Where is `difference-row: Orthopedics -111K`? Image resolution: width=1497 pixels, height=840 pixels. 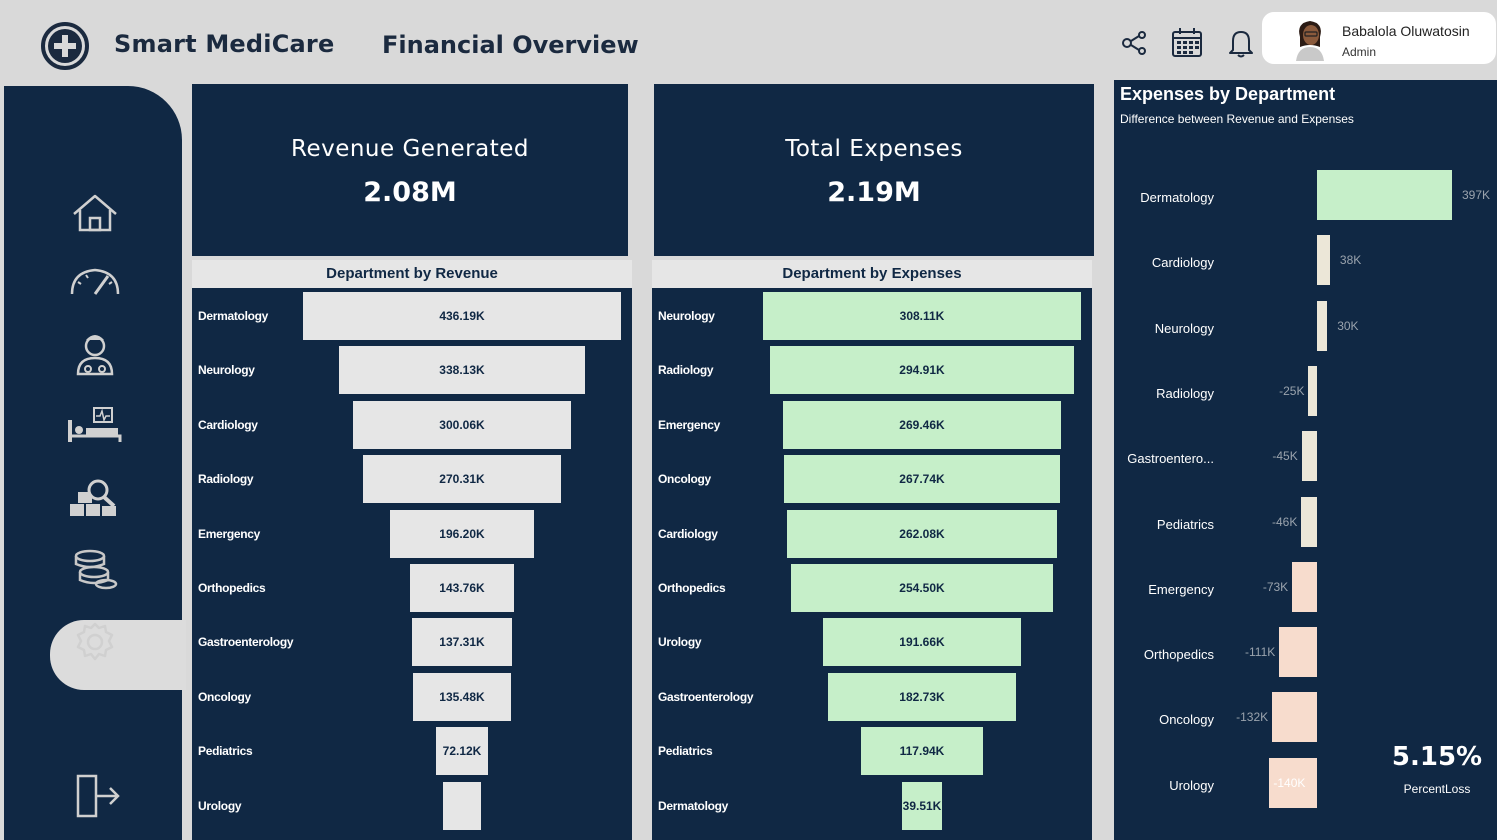 difference-row: Orthopedics -111K is located at coordinates (1305, 659).